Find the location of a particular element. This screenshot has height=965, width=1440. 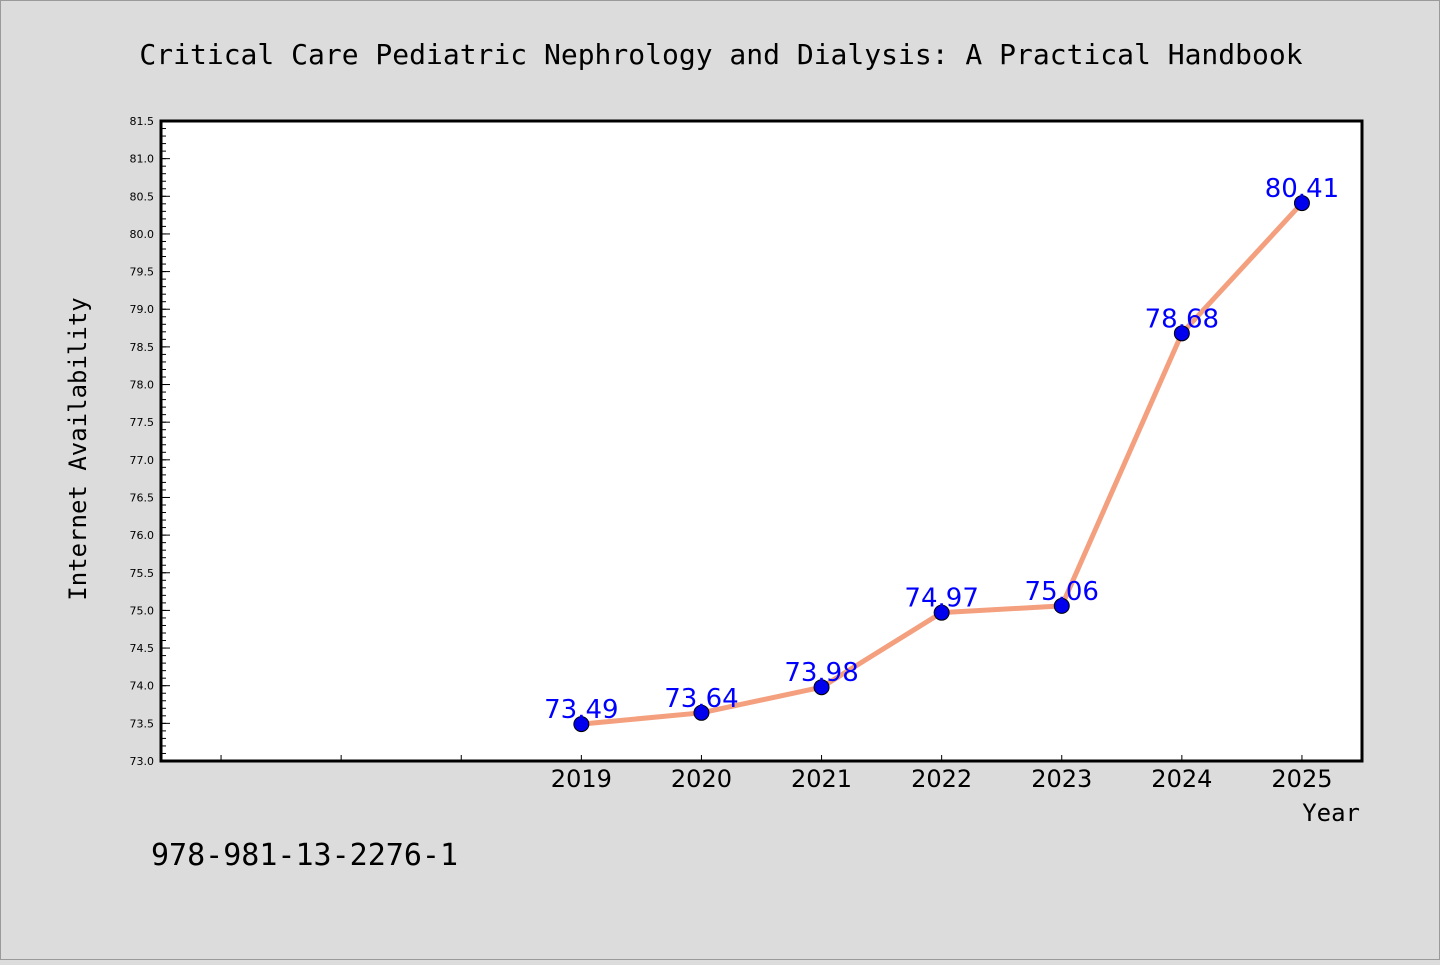

y-tick-label: 77.5 is located at coordinates (142, 422).